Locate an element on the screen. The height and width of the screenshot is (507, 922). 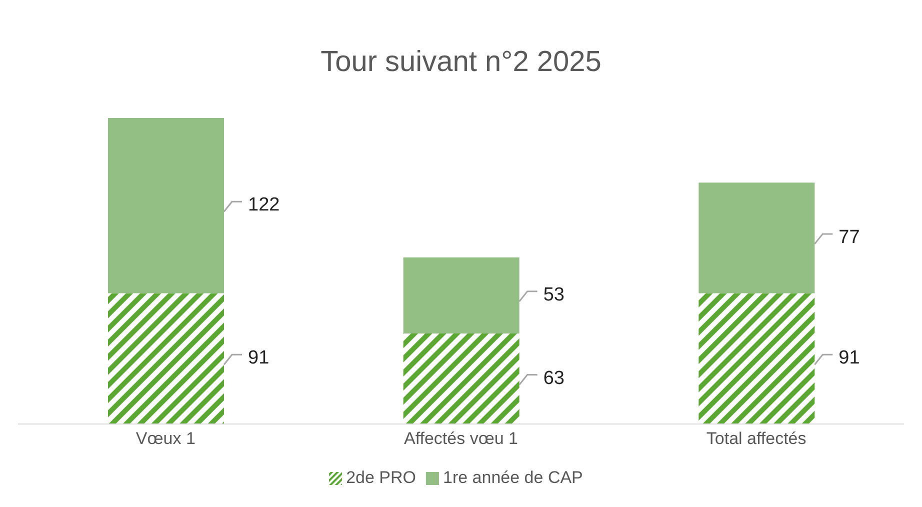
chart-title: Tour suivant n°2 2025 is located at coordinates (461, 62).